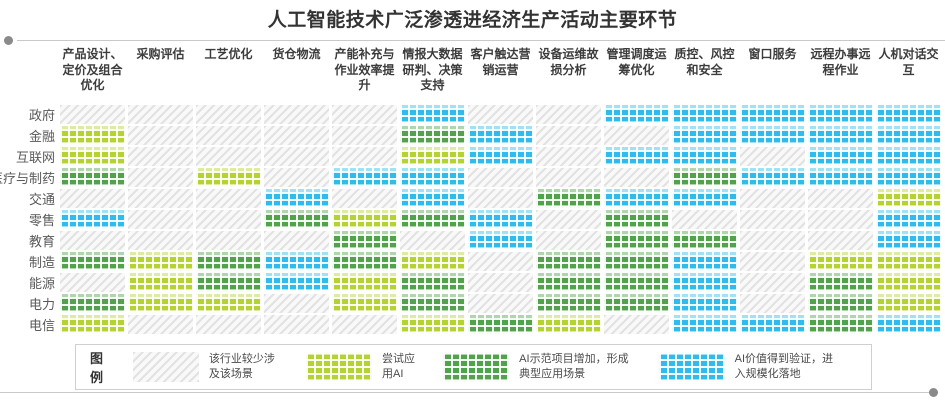 The image size is (945, 400). What do you see at coordinates (364, 303) in the screenshot?
I see `heatmap-cell-r10-c5` at bounding box center [364, 303].